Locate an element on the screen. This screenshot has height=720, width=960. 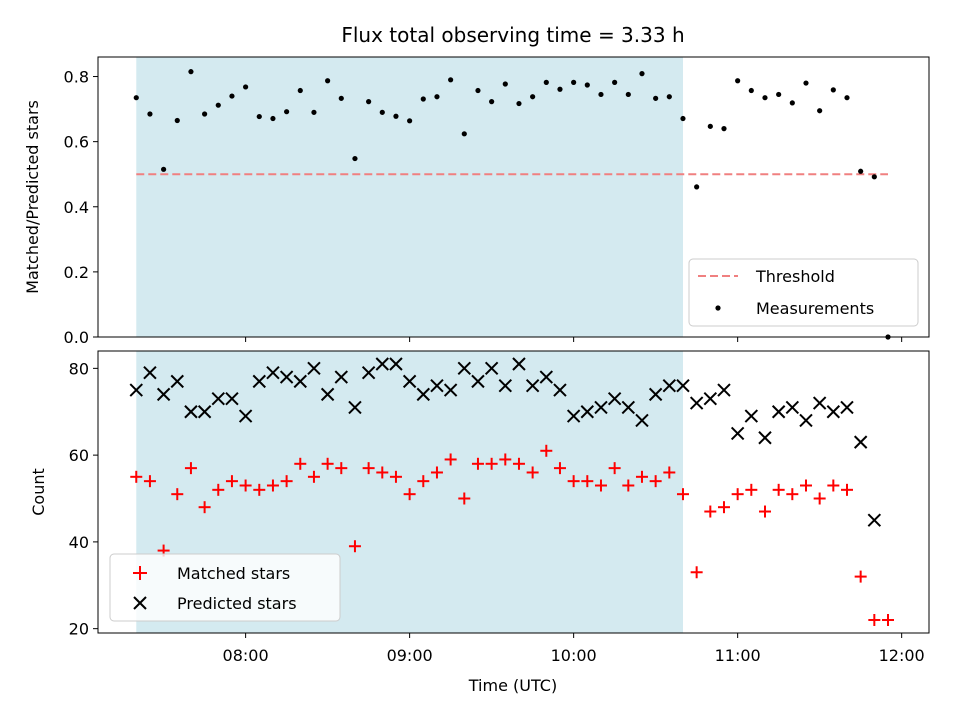
bottom-y-tick-label: 20 is located at coordinates (79, 629).